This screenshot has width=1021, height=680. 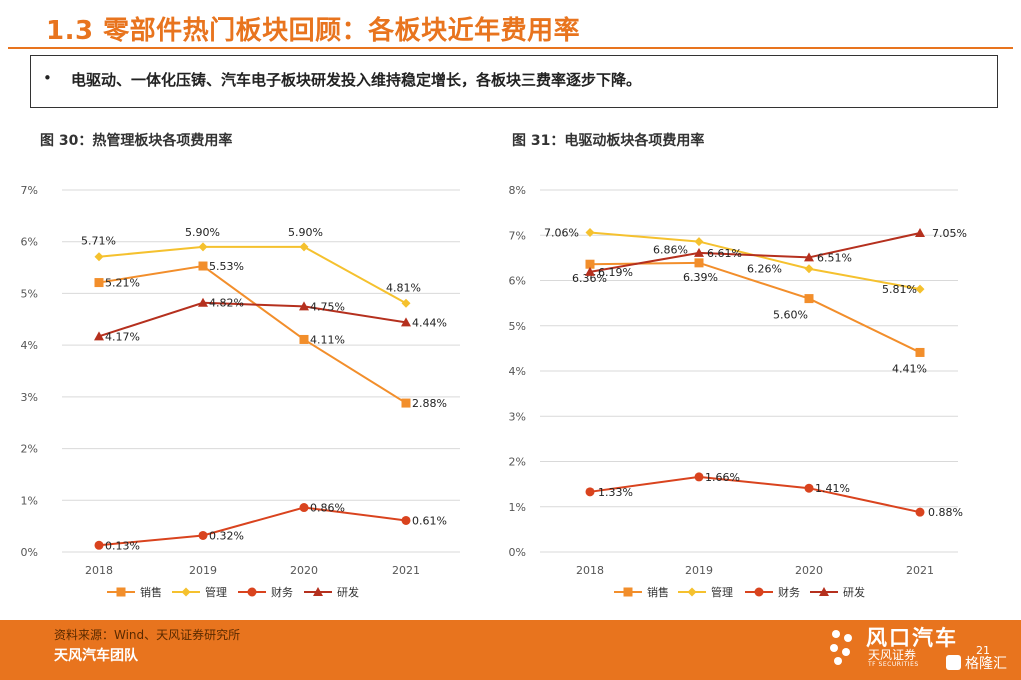 What do you see at coordinates (327, 508) in the screenshot?
I see `data-label: 0.86%` at bounding box center [327, 508].